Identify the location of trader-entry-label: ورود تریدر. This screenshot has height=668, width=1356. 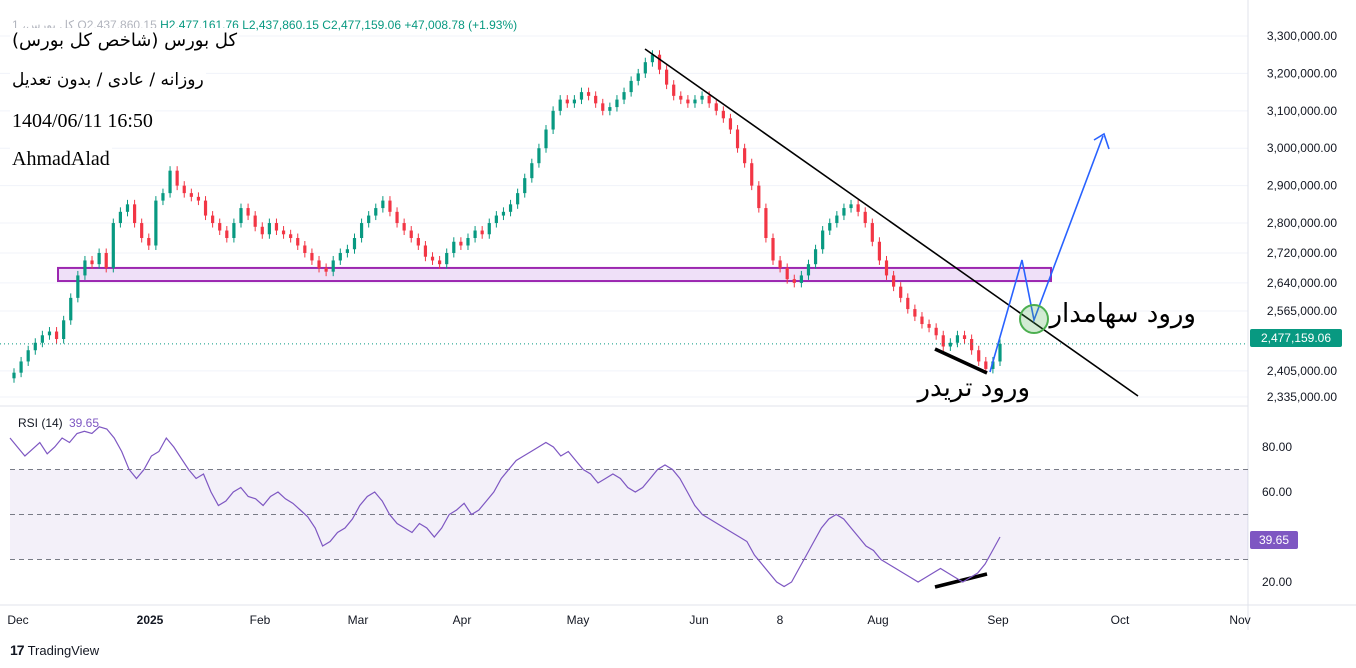
(972, 388).